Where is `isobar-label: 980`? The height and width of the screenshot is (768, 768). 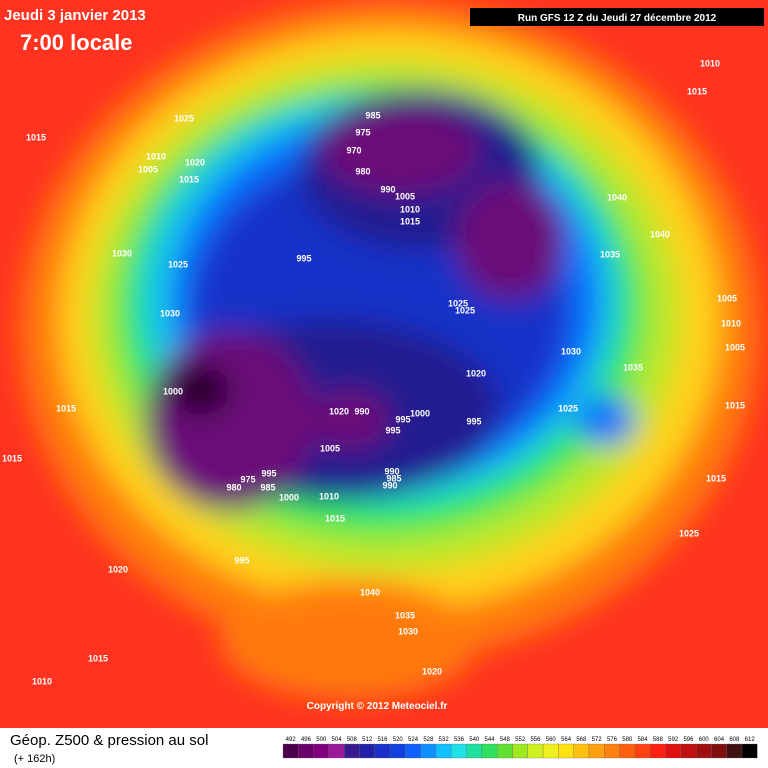 isobar-label: 980 is located at coordinates (233, 487).